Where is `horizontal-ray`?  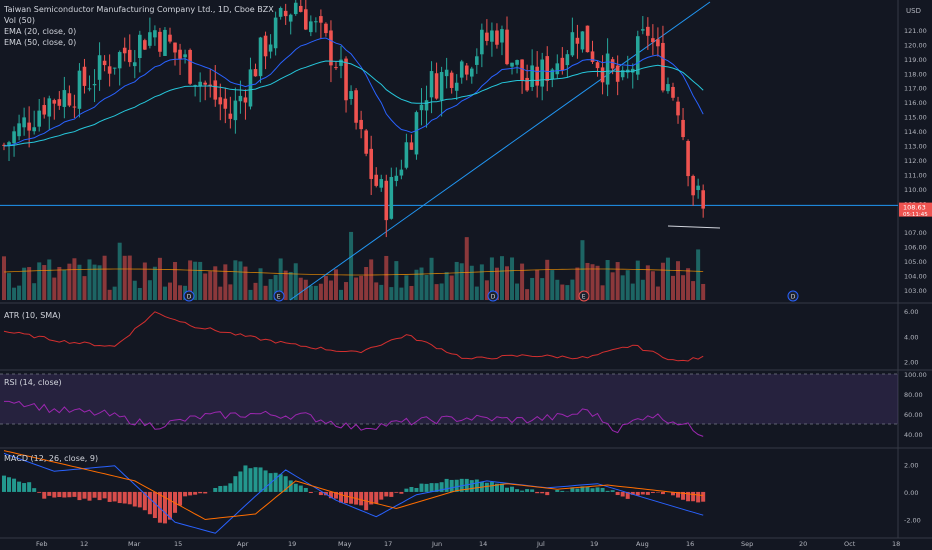 horizontal-ray is located at coordinates (694, 227).